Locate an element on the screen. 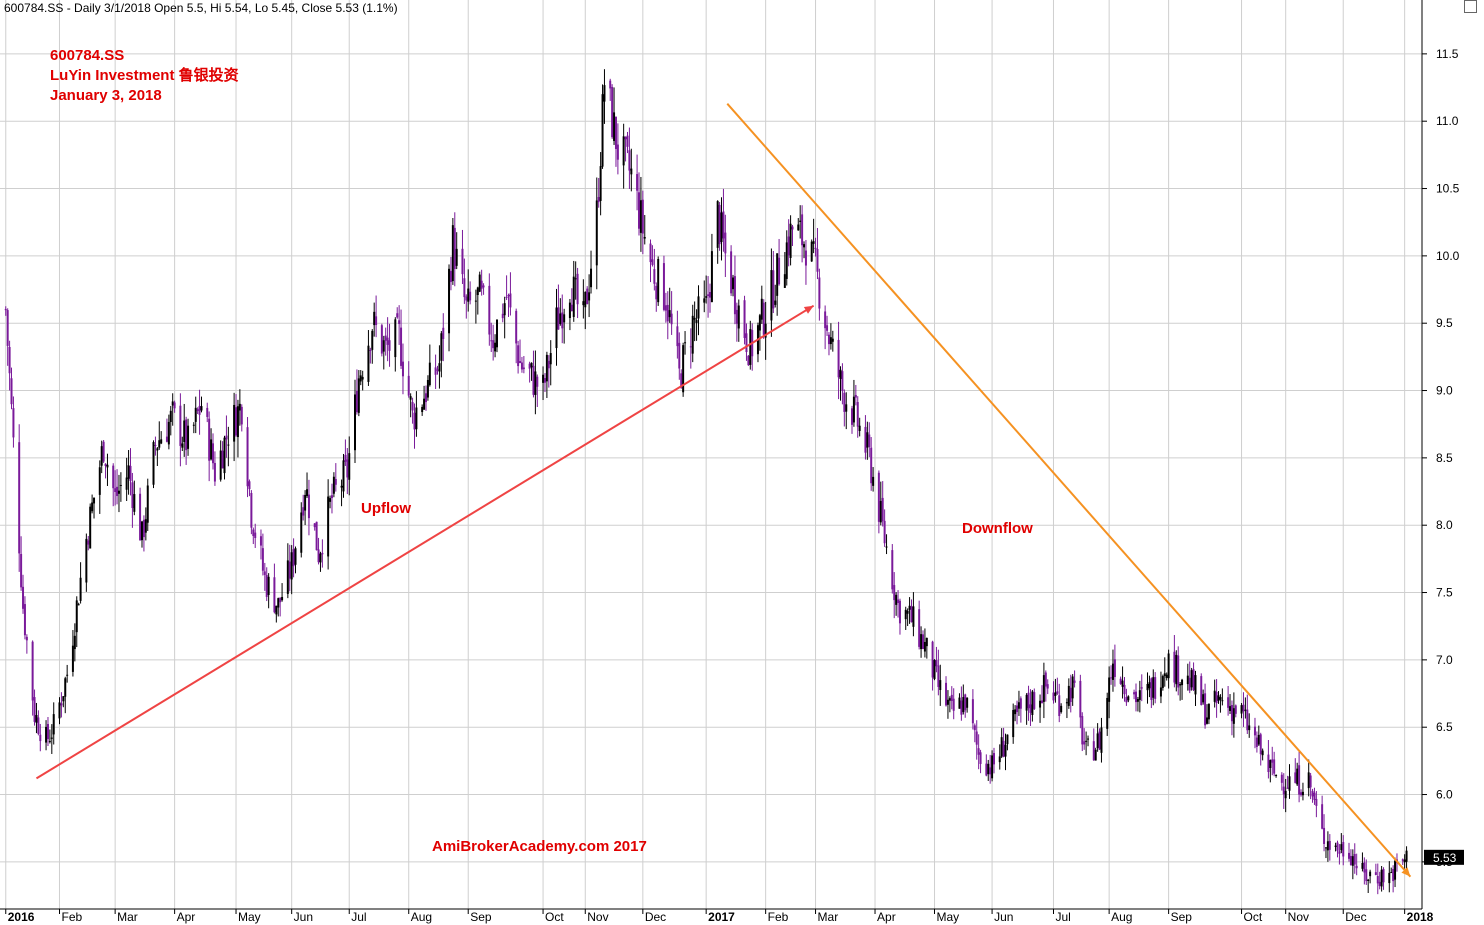 The image size is (1484, 925). x-tick-label: Aug is located at coordinates (1121, 917).